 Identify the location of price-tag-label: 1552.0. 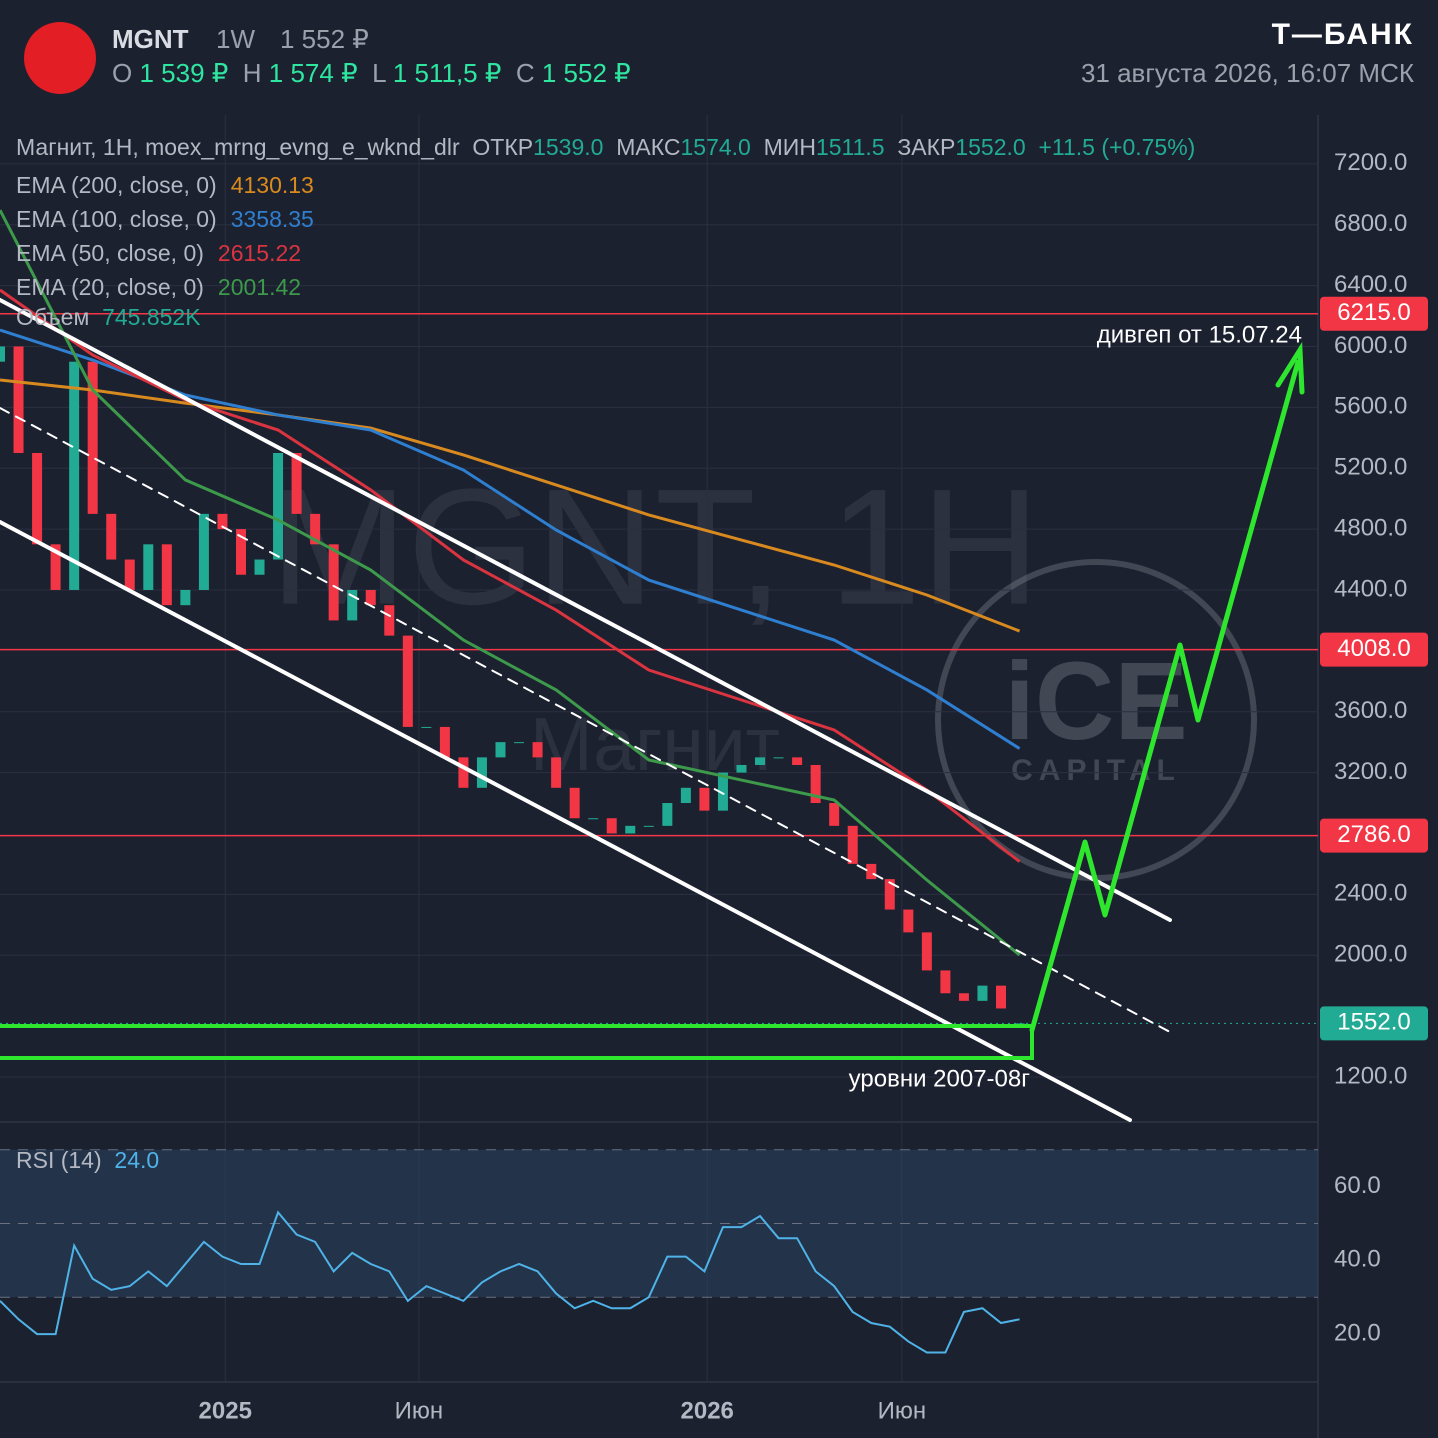
(1373, 1022).